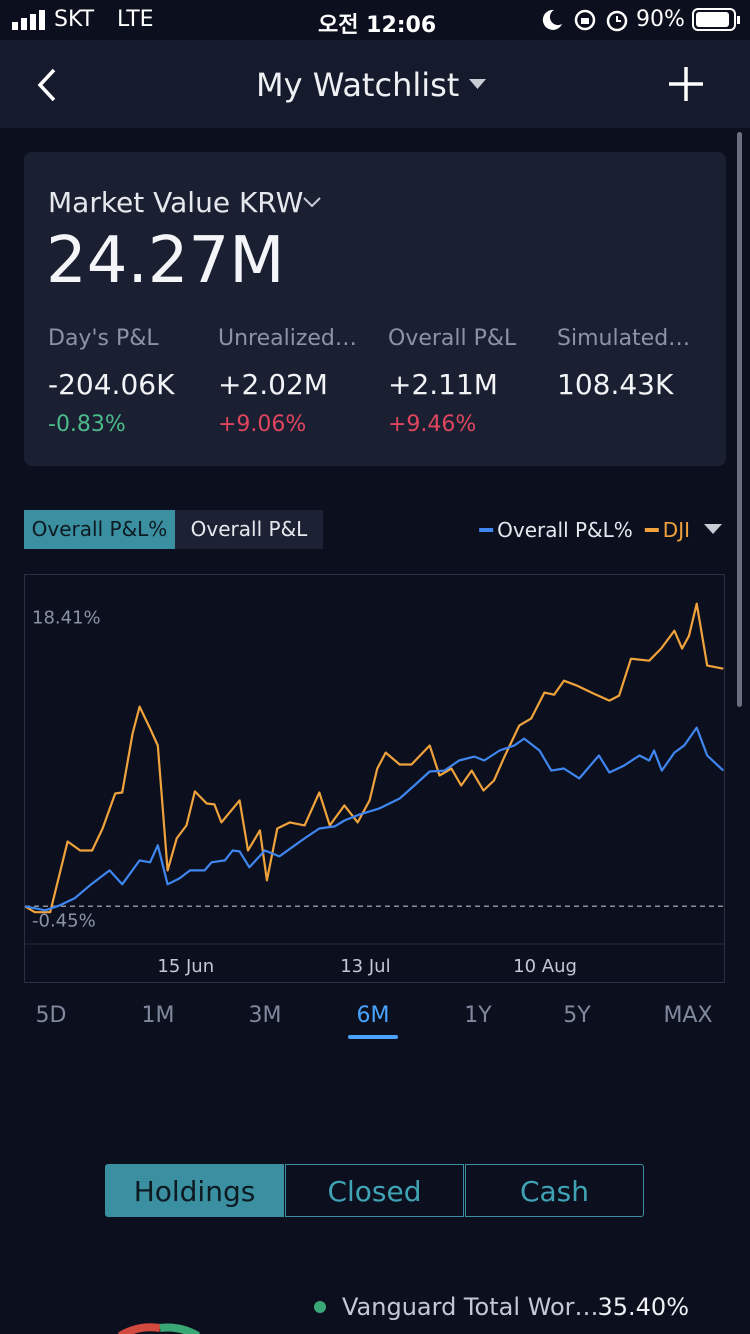  I want to click on chart-tab: Overall P&L%, so click(99, 529).